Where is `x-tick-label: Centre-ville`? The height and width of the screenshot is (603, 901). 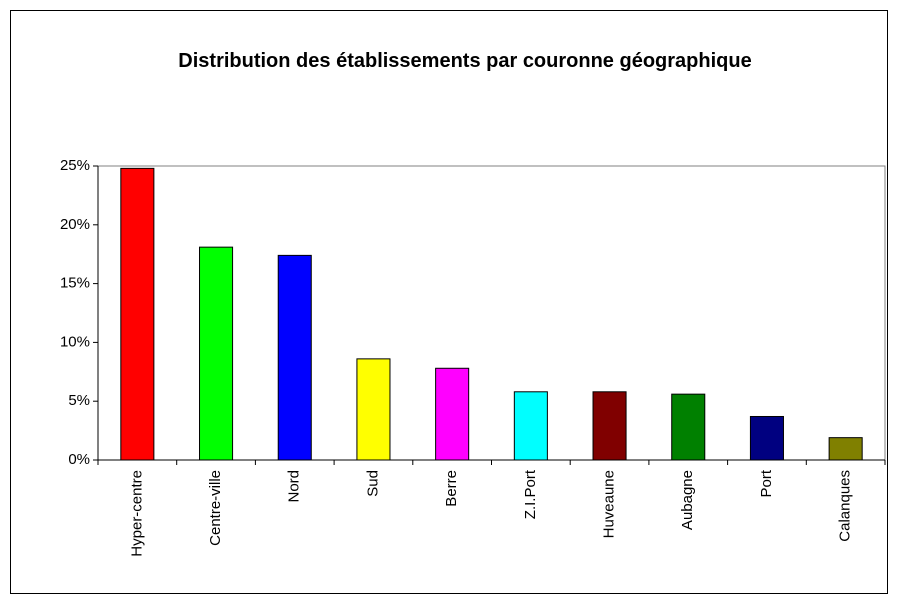
x-tick-label: Centre-ville is located at coordinates (215, 508).